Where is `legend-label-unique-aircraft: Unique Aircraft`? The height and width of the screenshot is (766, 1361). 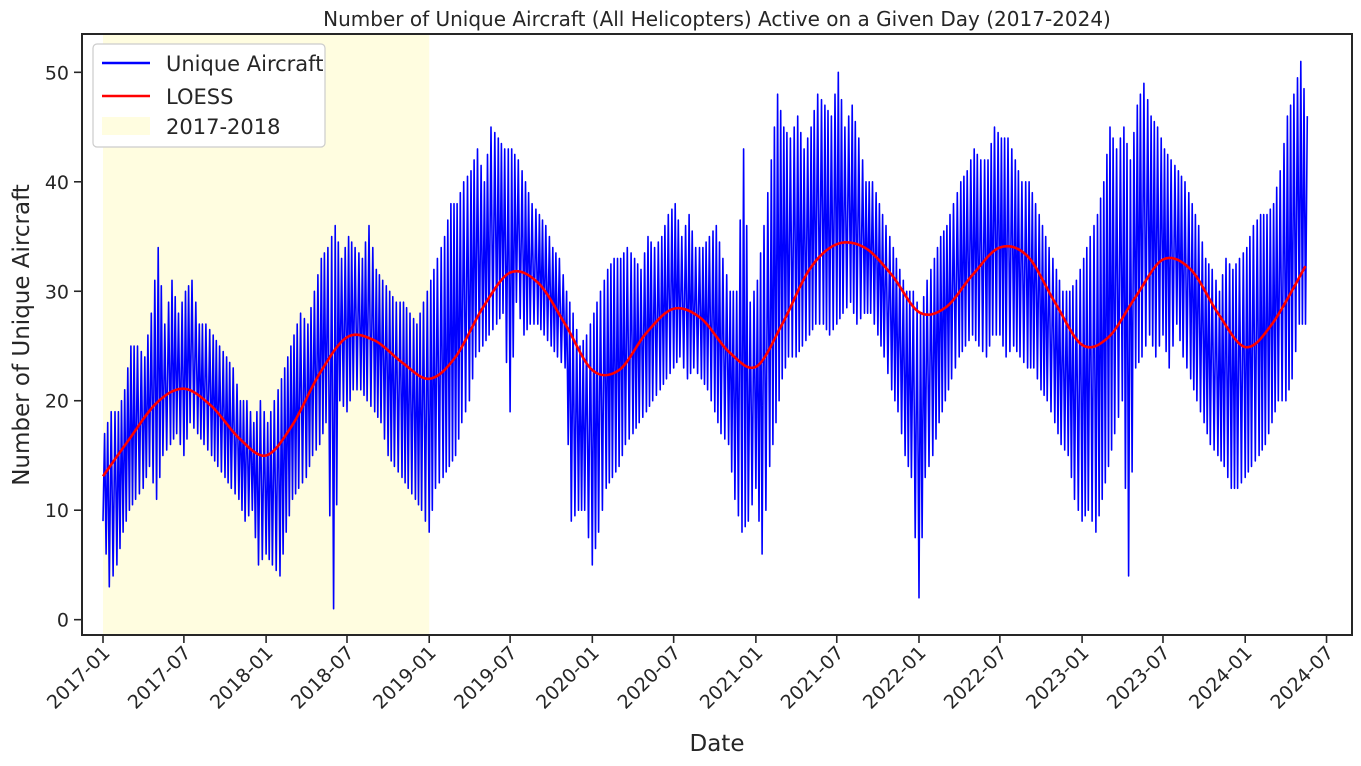 legend-label-unique-aircraft: Unique Aircraft is located at coordinates (244, 64).